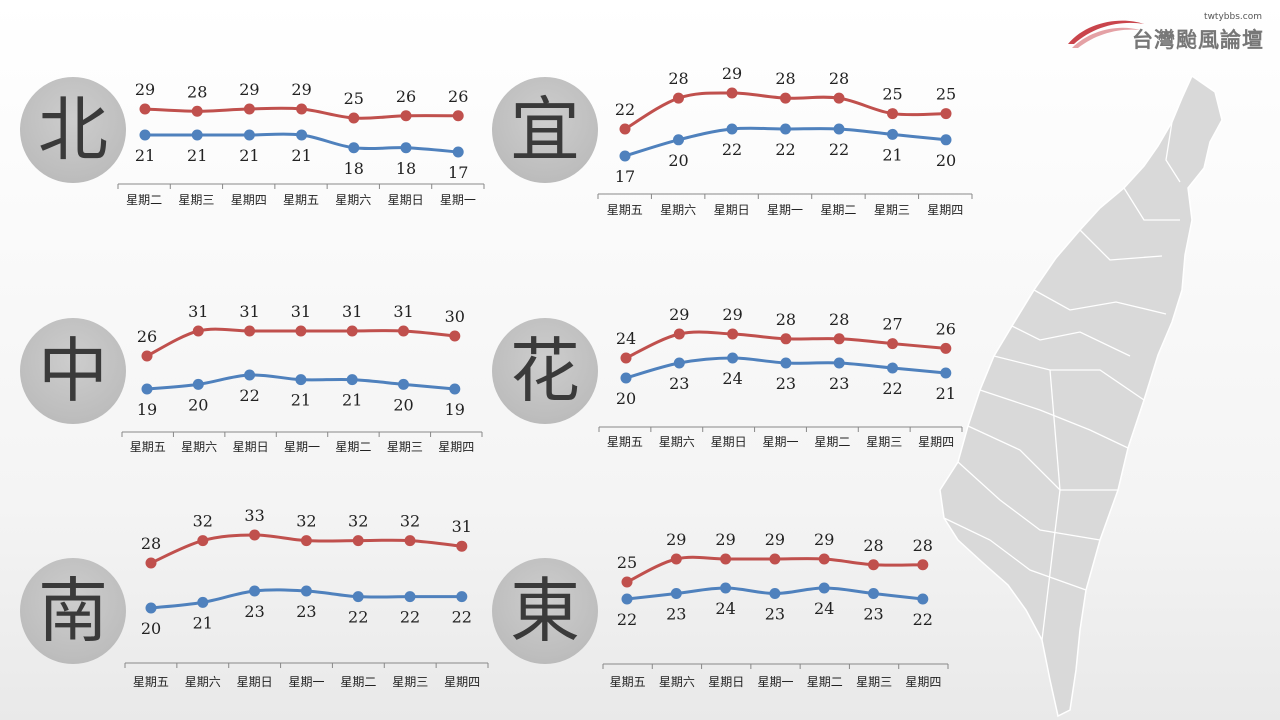 This screenshot has height=720, width=1280. Describe the element at coordinates (73, 611) in the screenshot. I see `region-circle-south: 南` at that location.